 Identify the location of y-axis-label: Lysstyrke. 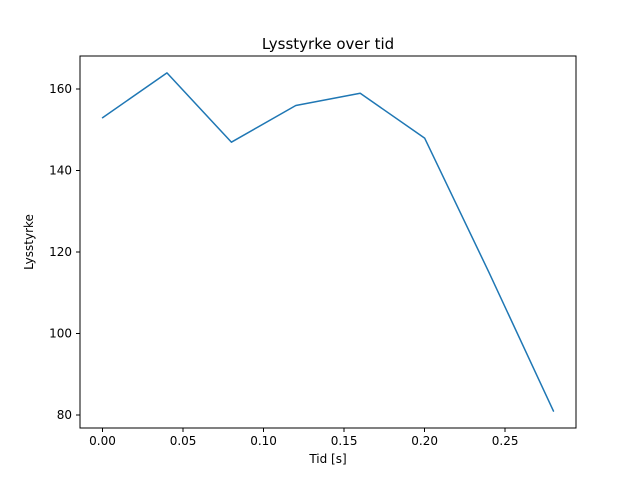
(29, 242).